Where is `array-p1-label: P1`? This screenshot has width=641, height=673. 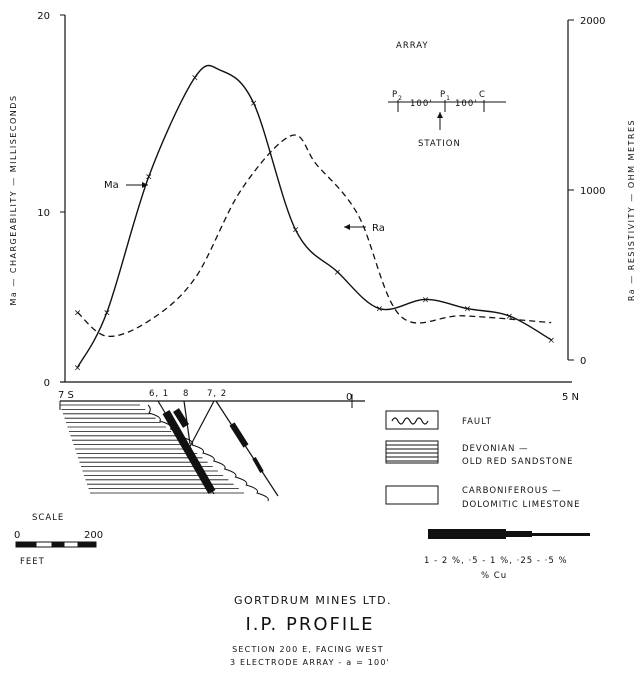 array-p1-label: P1 is located at coordinates (445, 96).